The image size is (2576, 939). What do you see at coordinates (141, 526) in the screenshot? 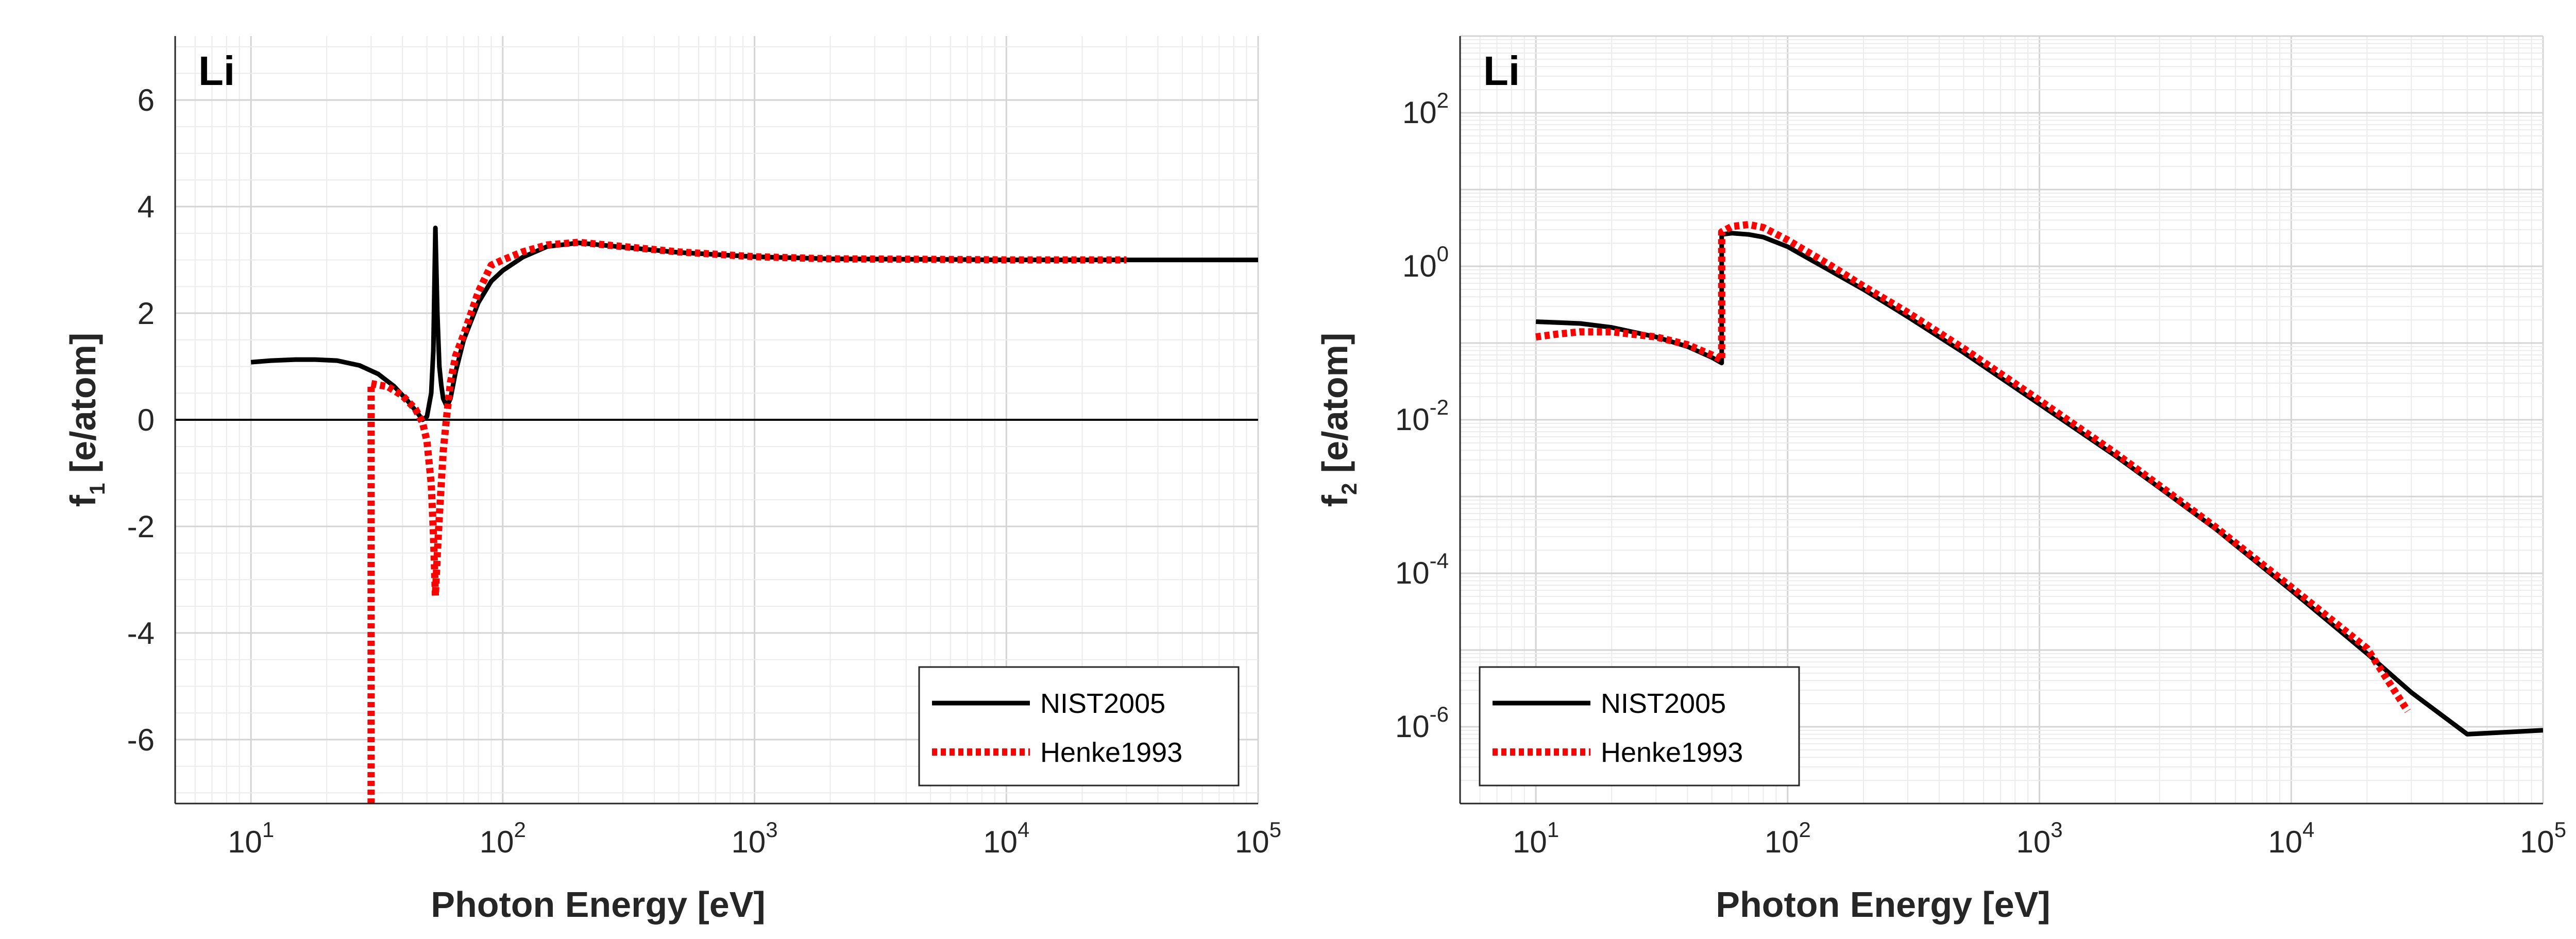
I see `y-tick-label: -2` at bounding box center [141, 526].